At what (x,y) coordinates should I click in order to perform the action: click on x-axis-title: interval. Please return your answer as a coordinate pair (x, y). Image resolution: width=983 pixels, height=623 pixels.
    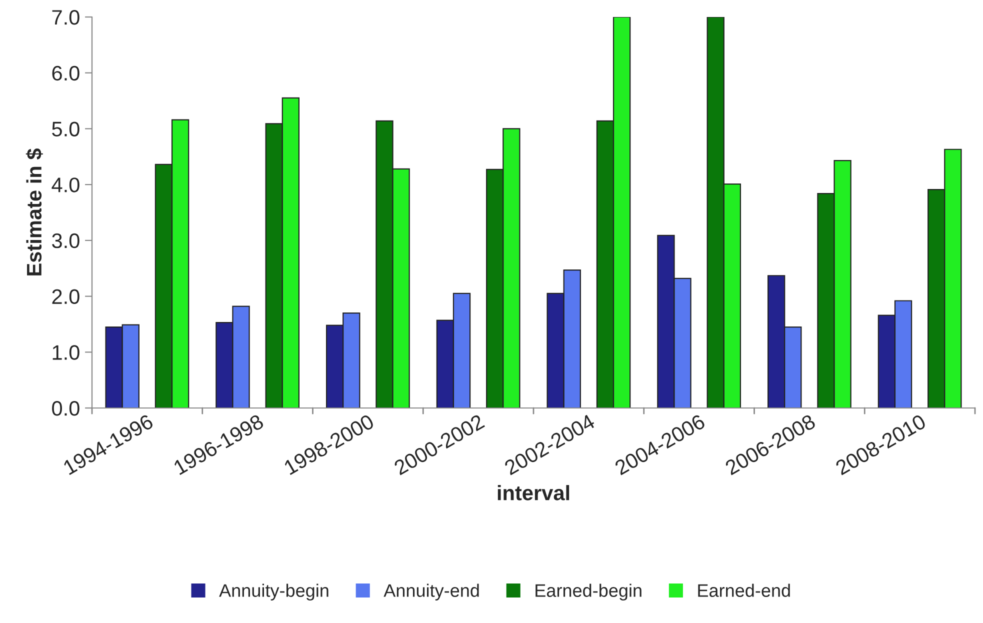
    Looking at the image, I should click on (534, 492).